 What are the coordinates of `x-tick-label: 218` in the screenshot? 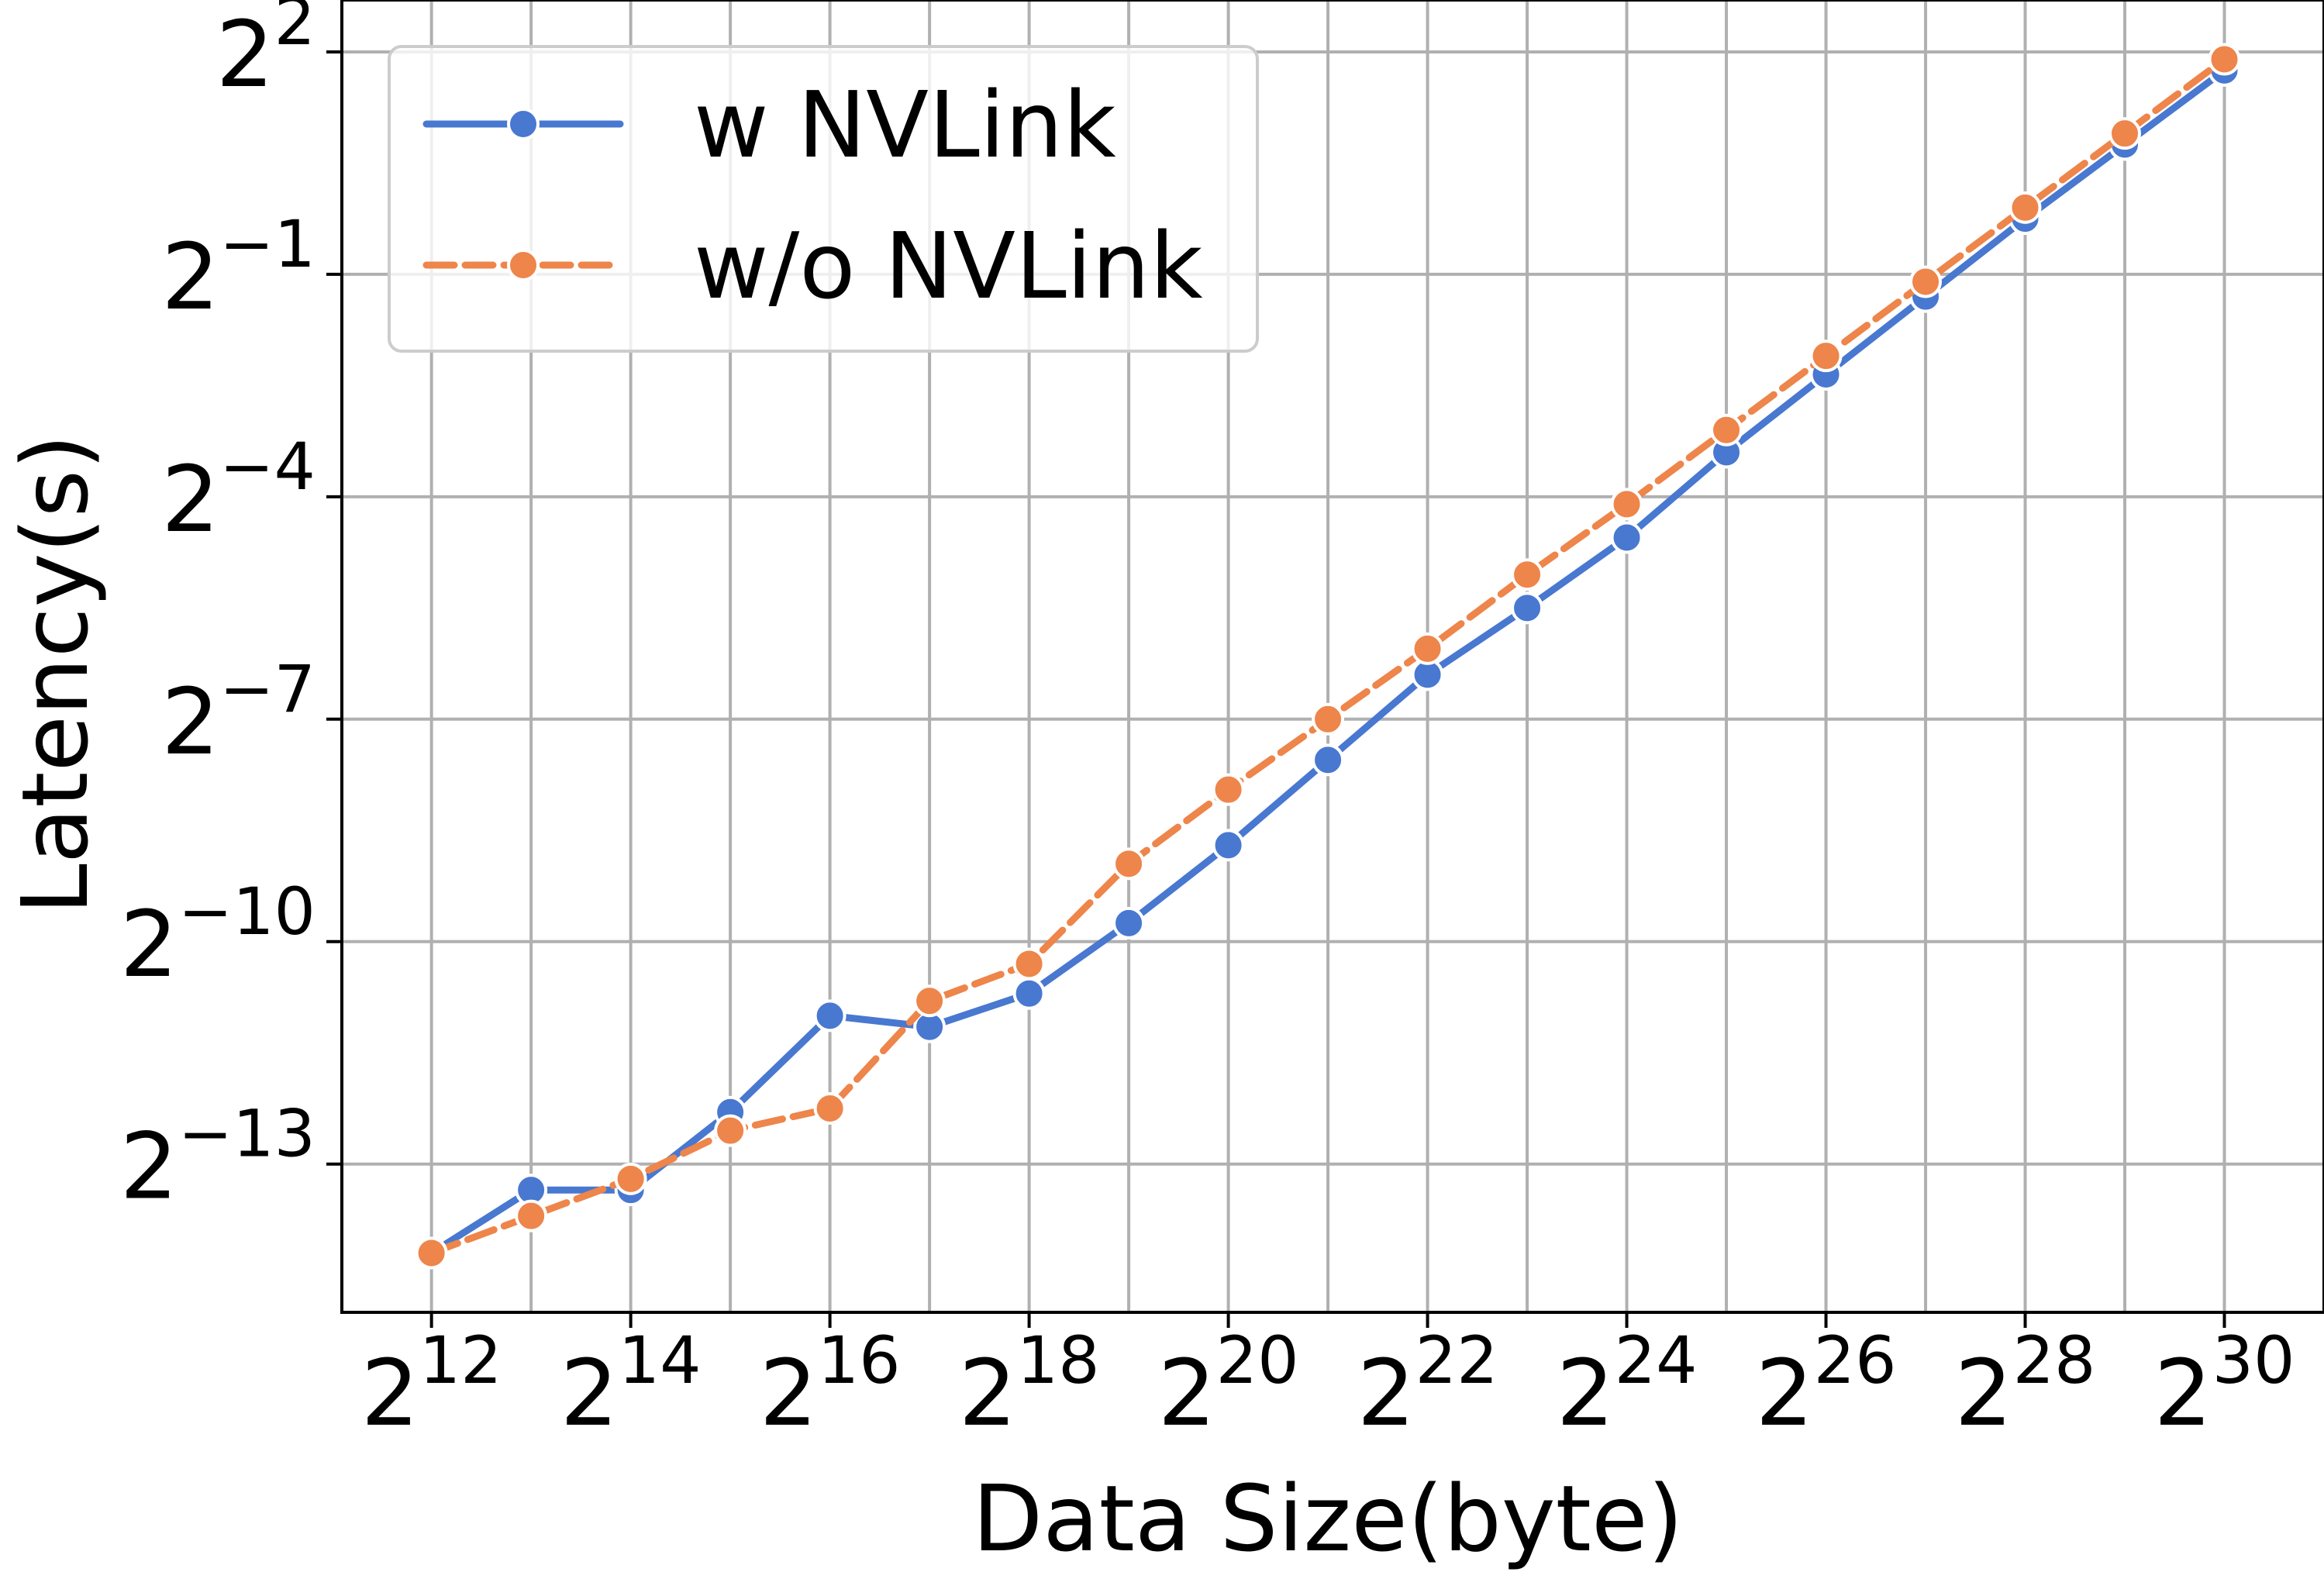 It's located at (1029, 1384).